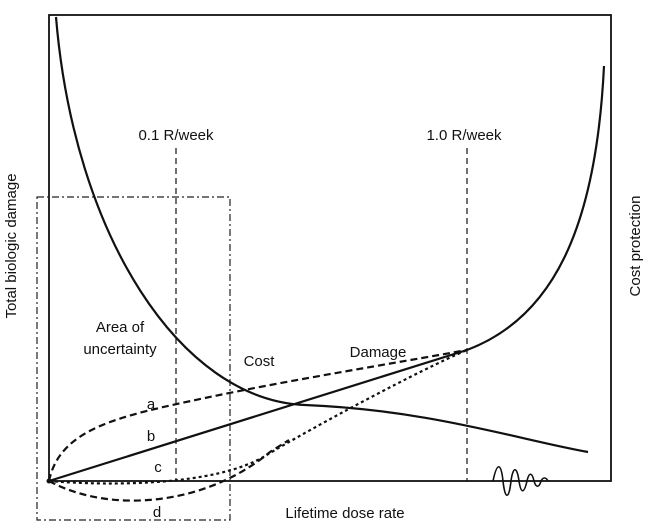 The width and height of the screenshot is (646, 531). I want to click on curve-a-label: a, so click(151, 404).